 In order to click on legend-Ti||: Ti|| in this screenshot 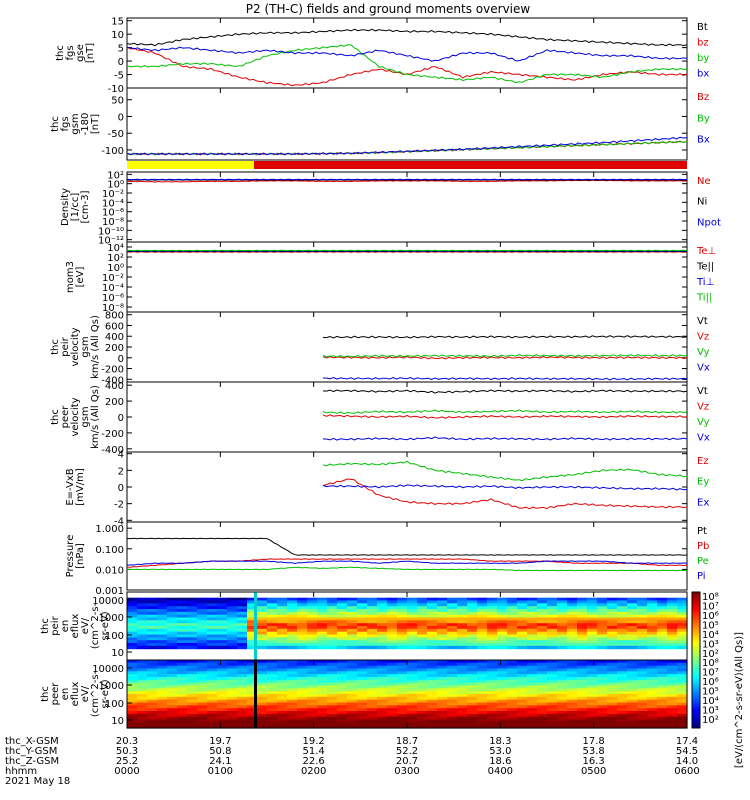, I will do `click(704, 298)`.